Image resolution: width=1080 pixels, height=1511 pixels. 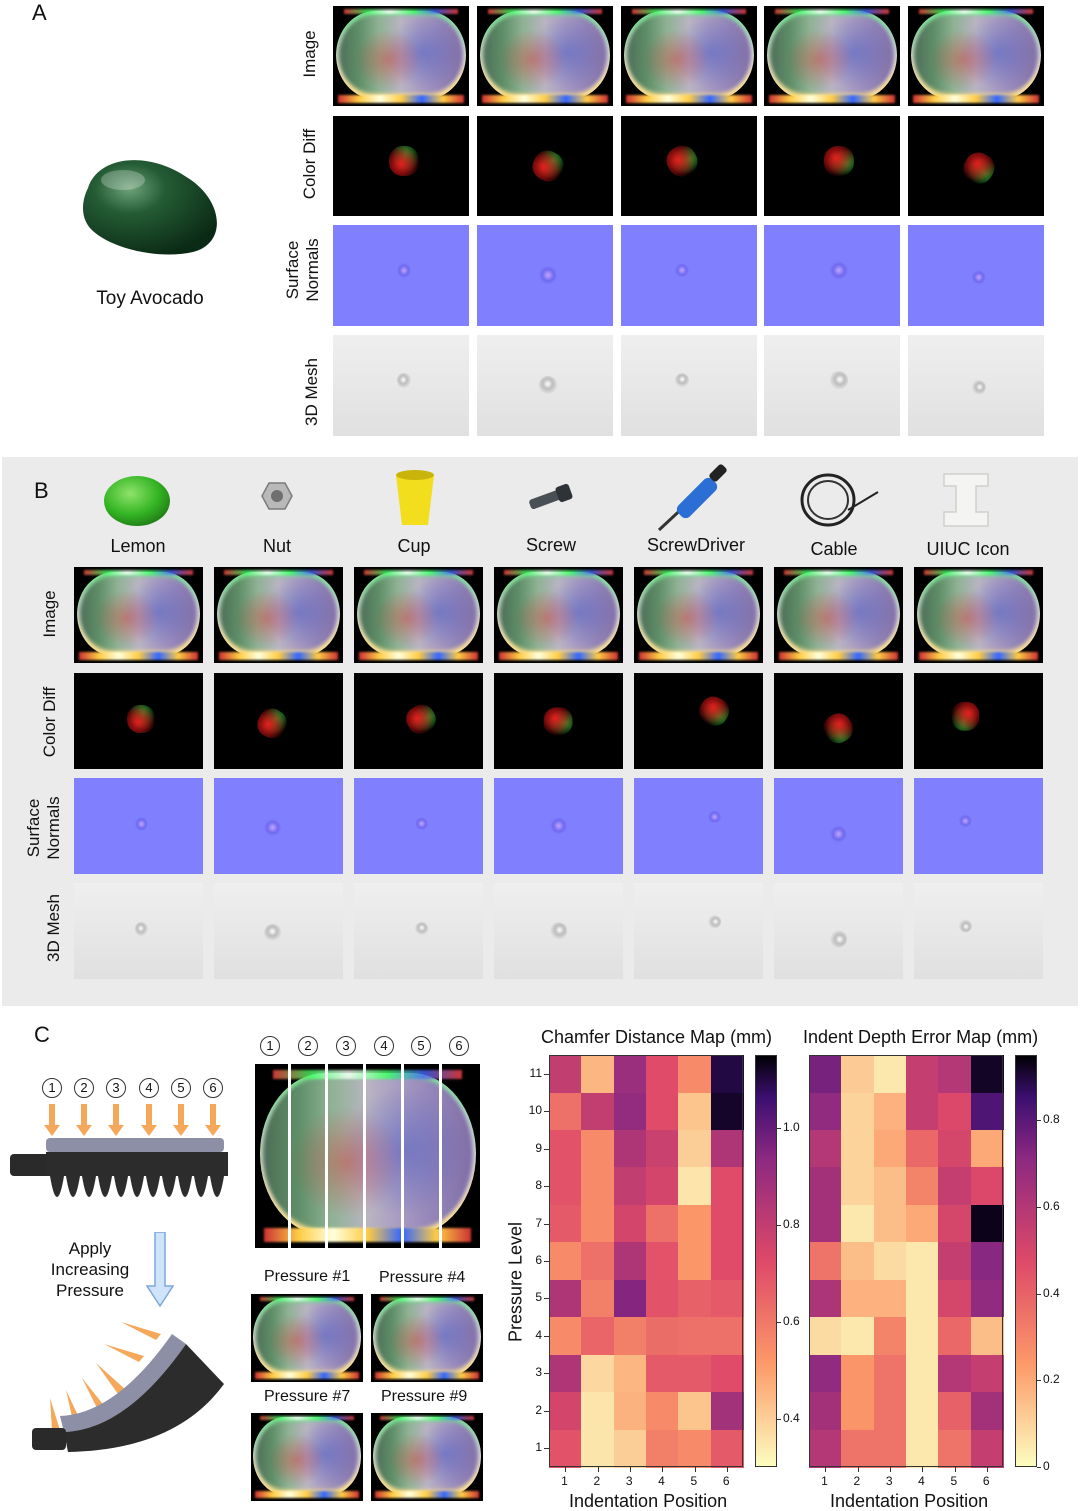 What do you see at coordinates (308, 1046) in the screenshot?
I see `strip-marker-2: 2` at bounding box center [308, 1046].